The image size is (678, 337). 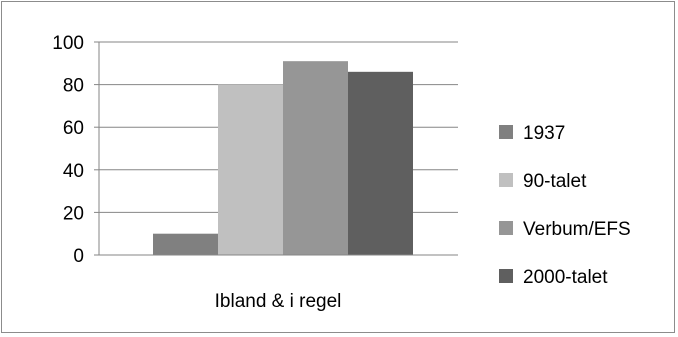 What do you see at coordinates (73, 213) in the screenshot?
I see `y-tick-label: 20` at bounding box center [73, 213].